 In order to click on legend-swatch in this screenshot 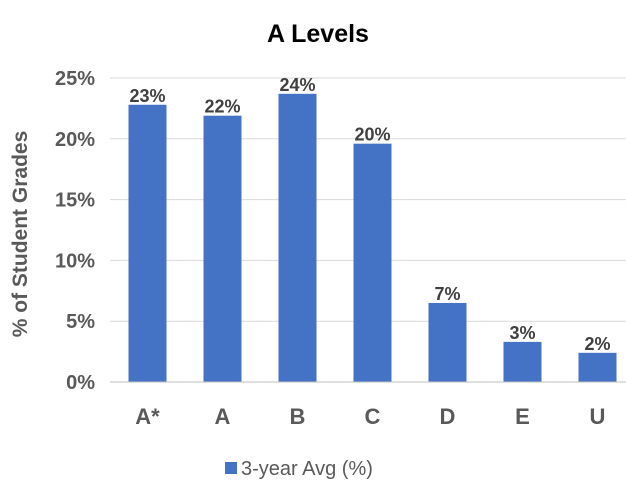, I will do `click(231, 468)`.